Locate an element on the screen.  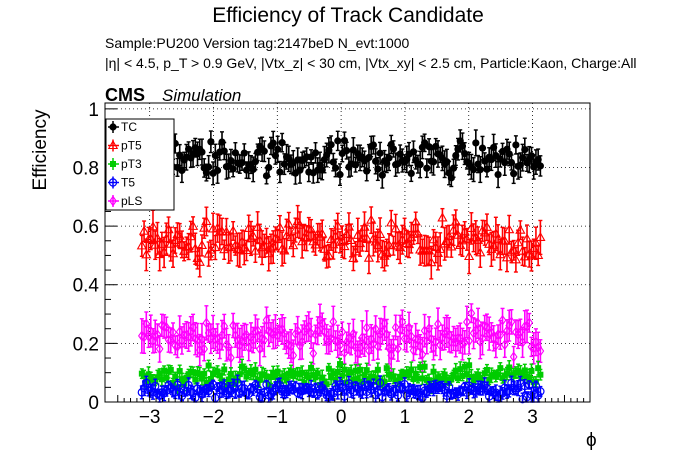
series-TC is located at coordinates (341, 157).